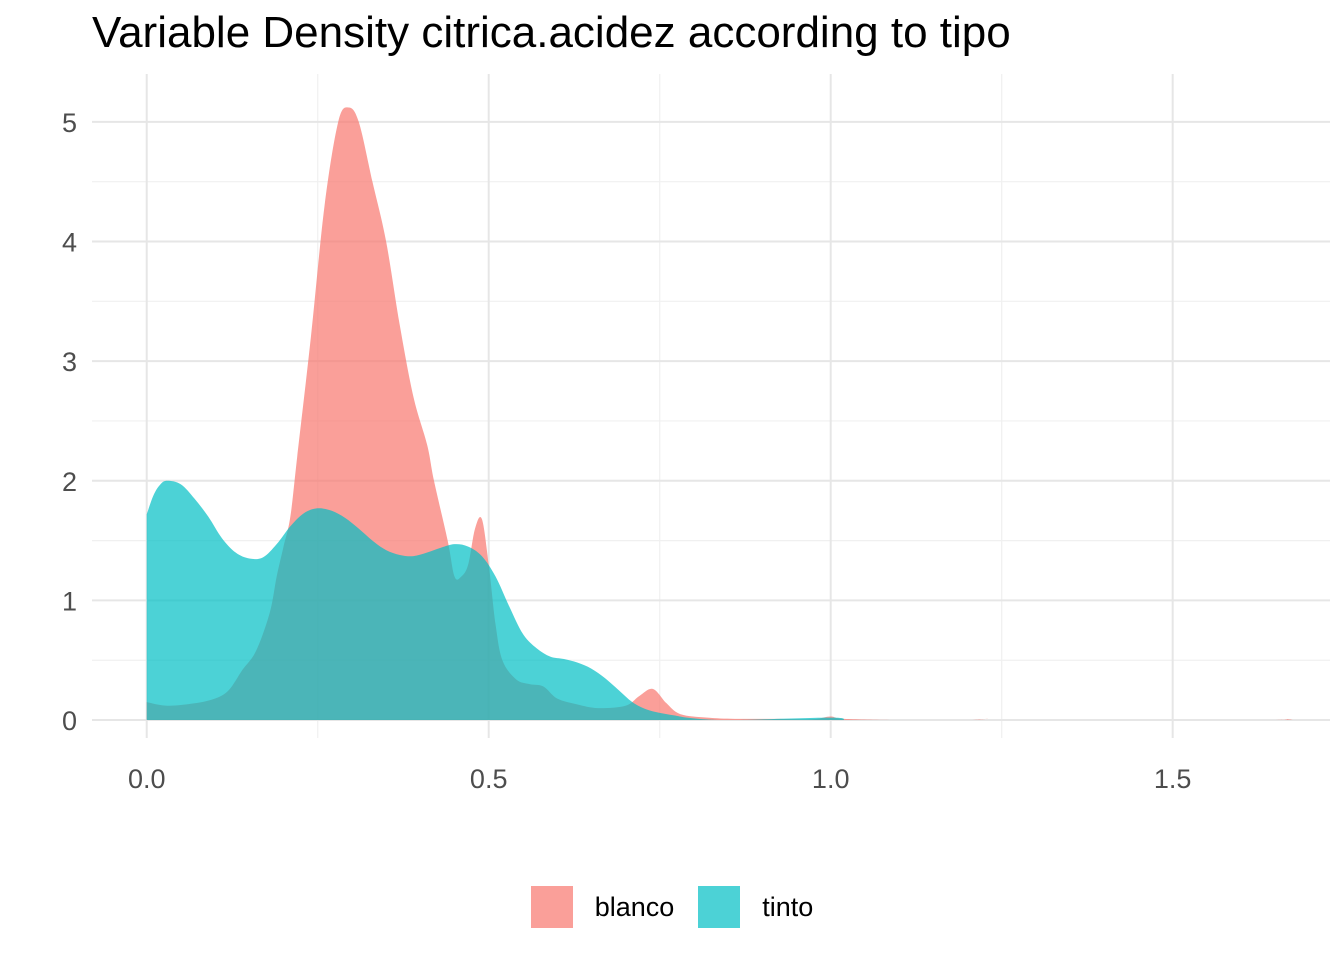 The height and width of the screenshot is (960, 1344). Describe the element at coordinates (755, 907) in the screenshot. I see `legend-item-tinto: tinto` at that location.